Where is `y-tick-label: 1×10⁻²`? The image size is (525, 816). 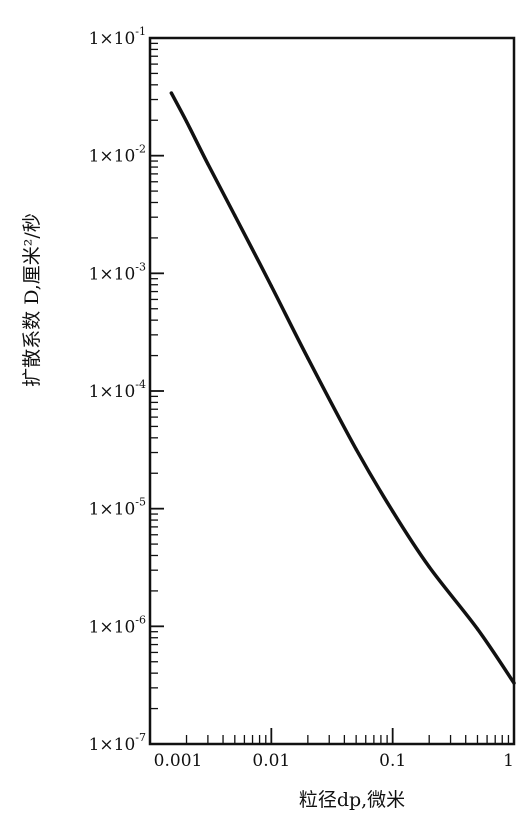
y-tick-label: 1×10⁻² is located at coordinates (117, 155).